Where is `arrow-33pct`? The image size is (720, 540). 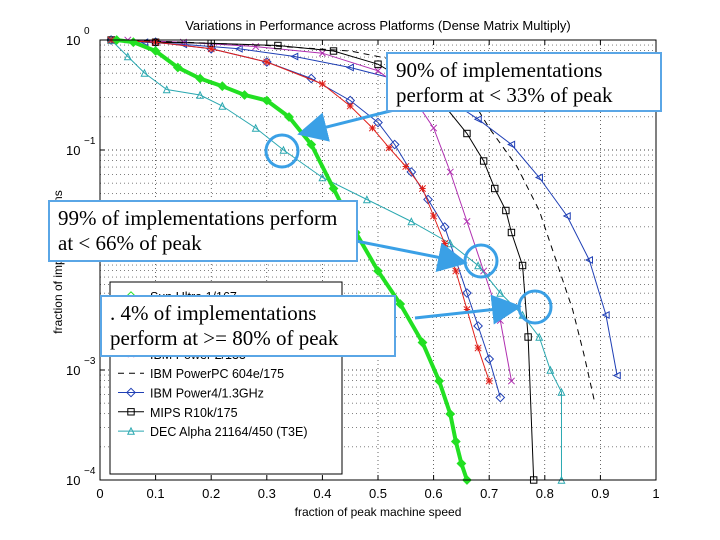
arrow-33pct is located at coordinates (350, 124).